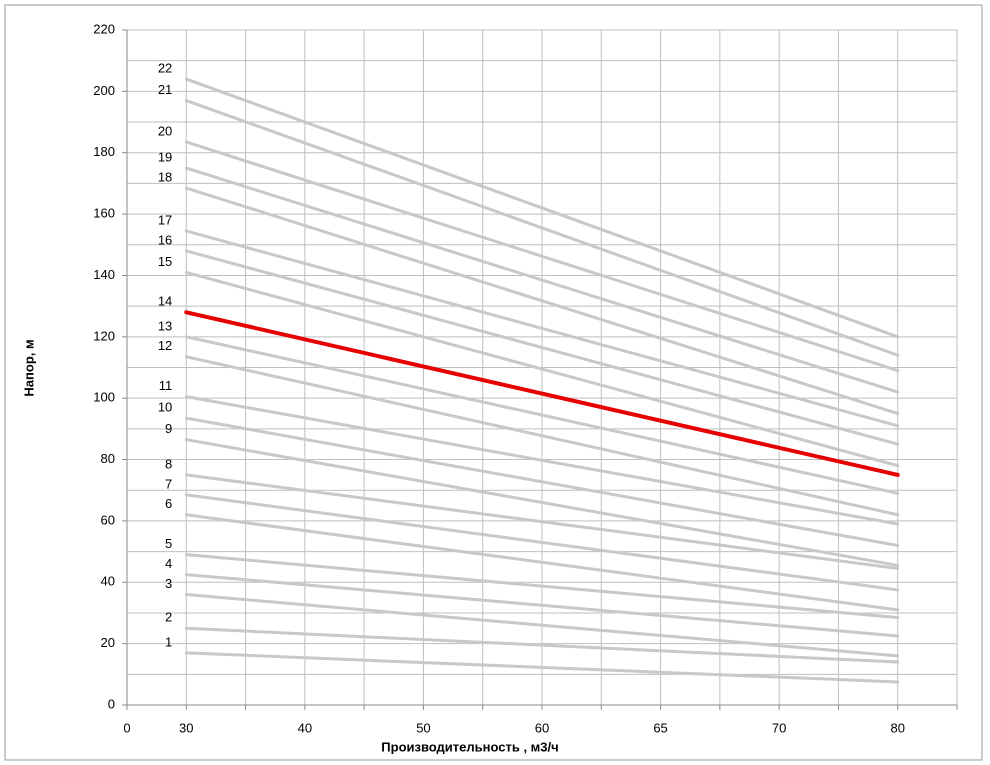  Describe the element at coordinates (104, 397) in the screenshot. I see `y-tick-label: 100` at that location.